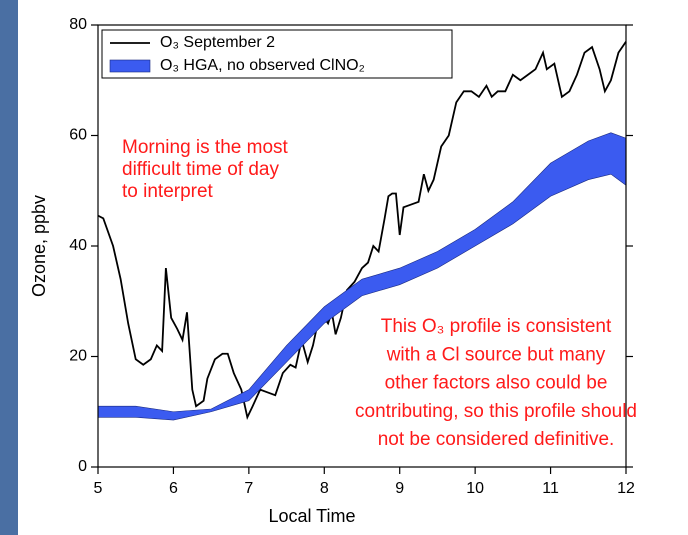  Describe the element at coordinates (496, 326) in the screenshot. I see `annotation: This O₃ profile is consistent` at that location.